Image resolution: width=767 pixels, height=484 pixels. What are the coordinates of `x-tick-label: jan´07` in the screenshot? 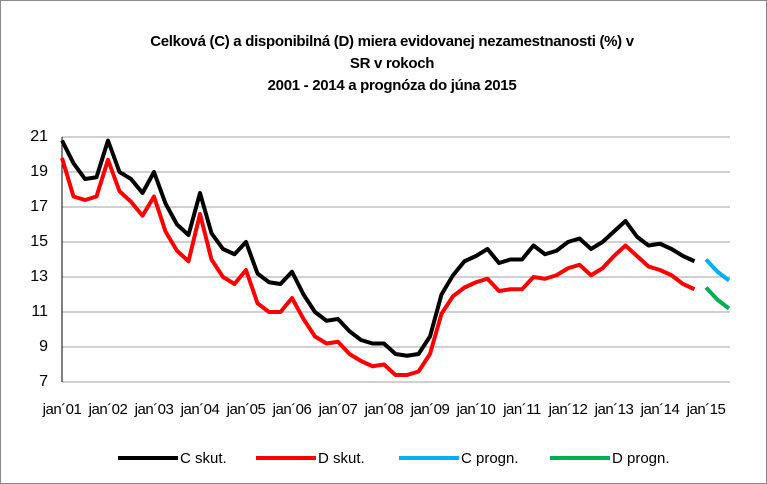 It's located at (338, 409).